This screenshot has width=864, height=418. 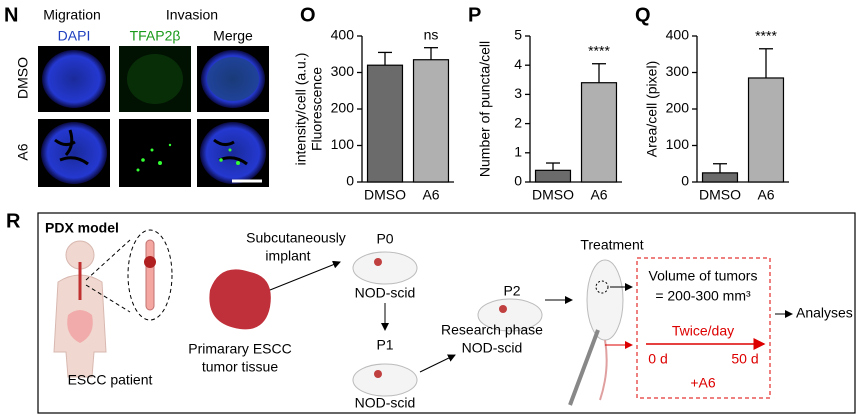 I want to click on label: Twice/day, so click(x=703, y=331).